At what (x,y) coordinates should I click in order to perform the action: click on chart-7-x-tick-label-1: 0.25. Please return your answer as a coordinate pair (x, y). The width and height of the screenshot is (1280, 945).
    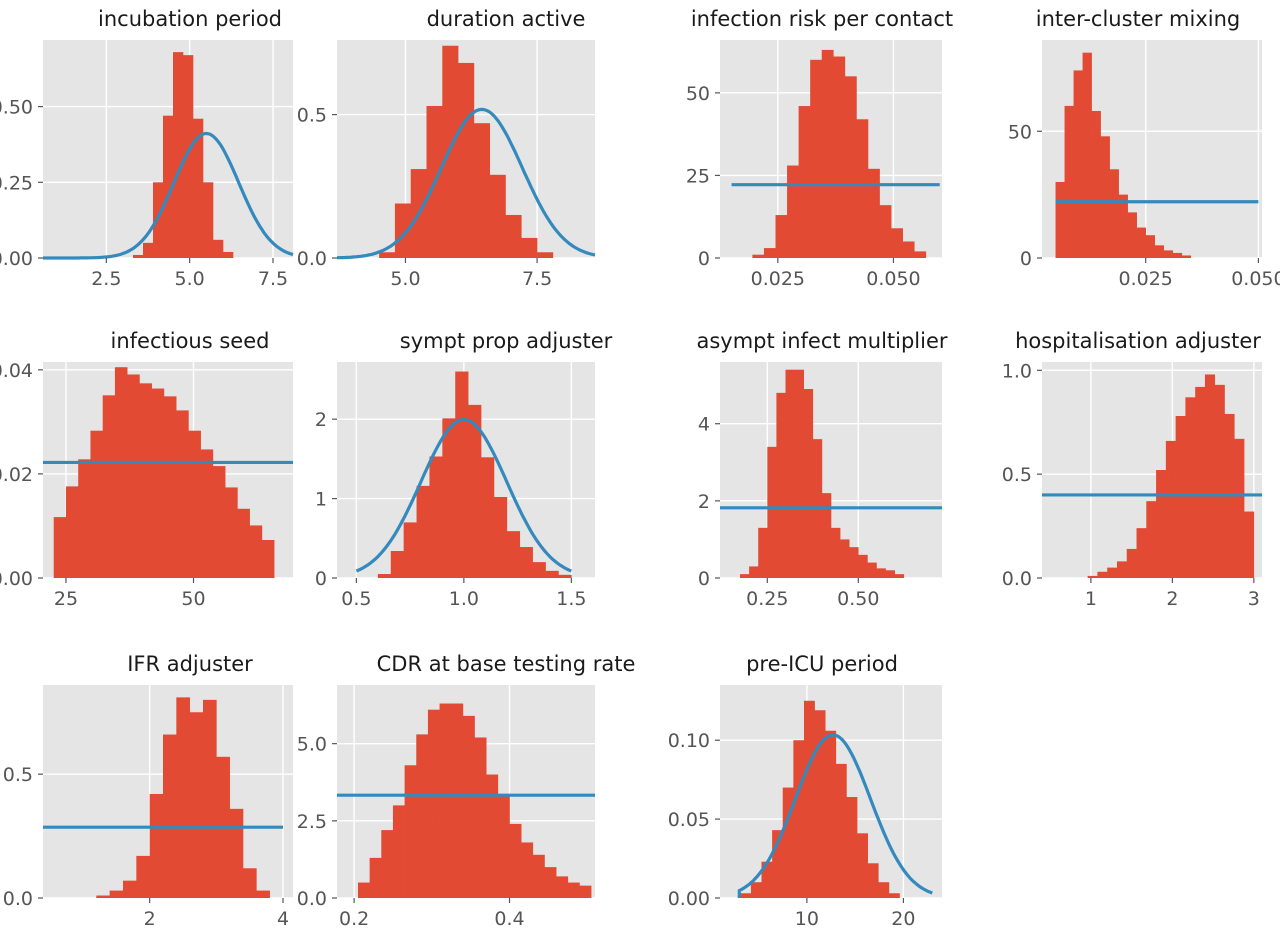
    Looking at the image, I should click on (767, 599).